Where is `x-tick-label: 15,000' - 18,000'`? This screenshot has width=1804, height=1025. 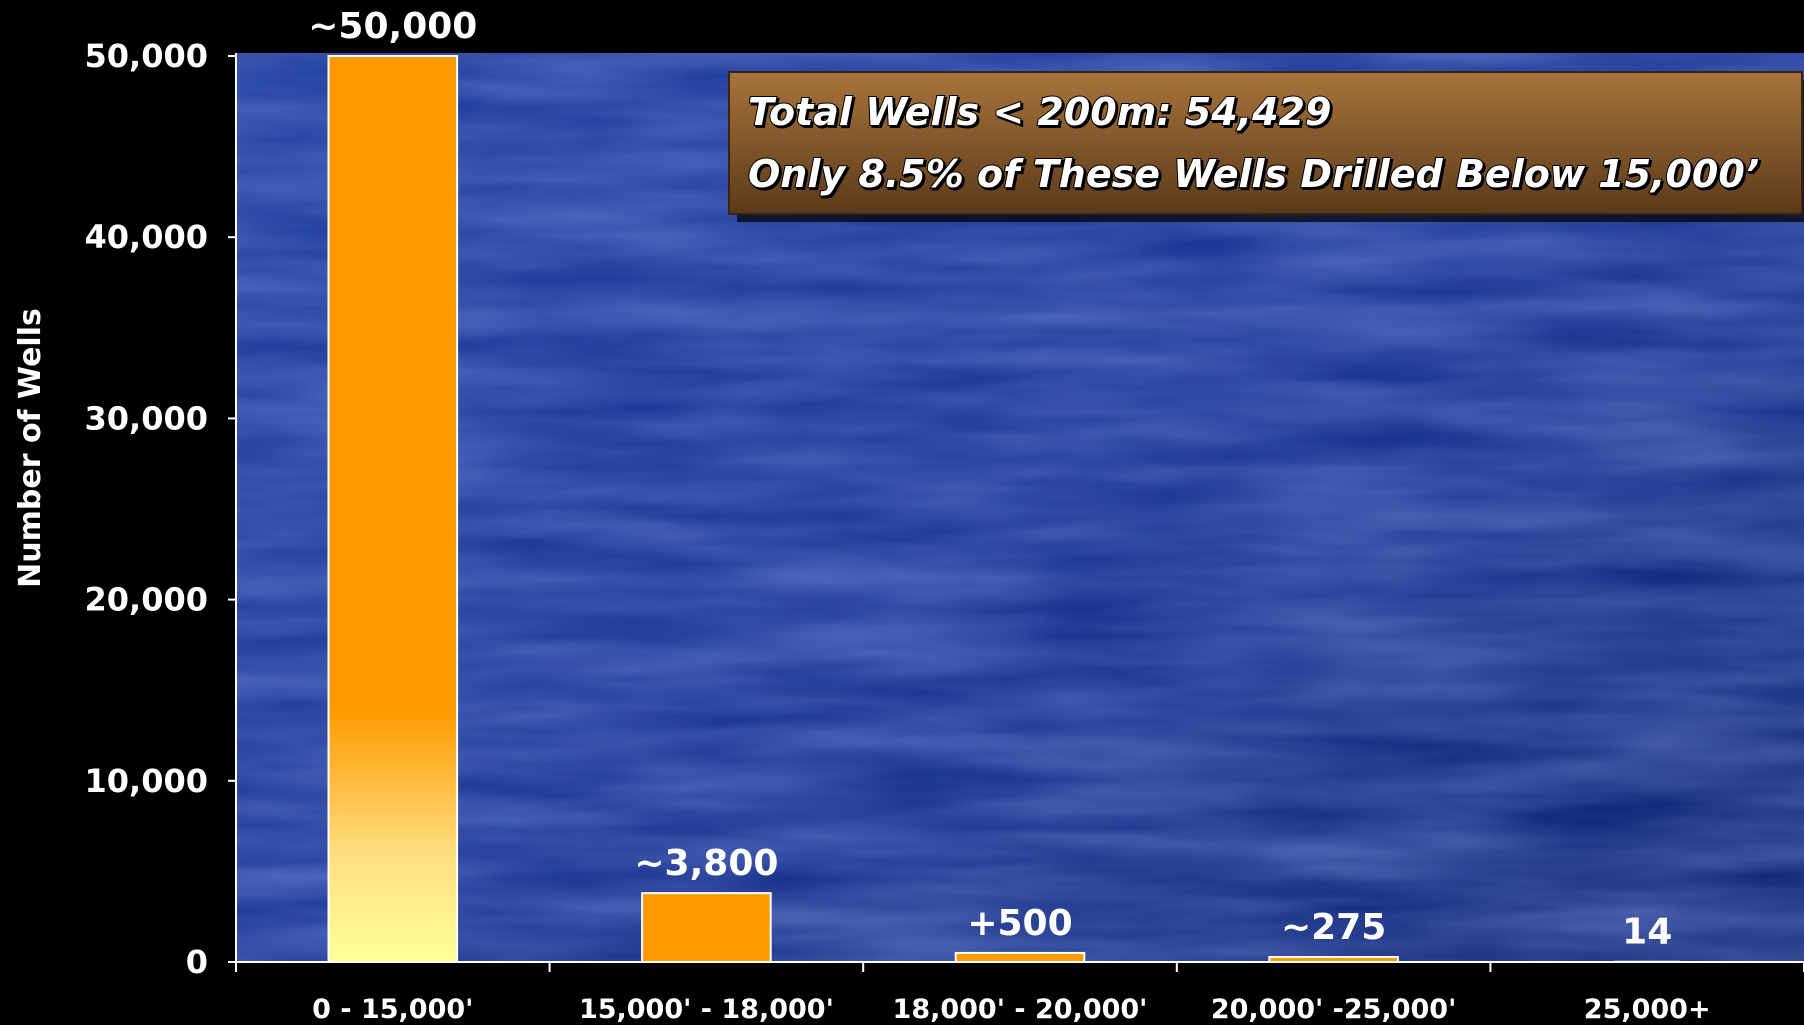 x-tick-label: 15,000' - 18,000' is located at coordinates (706, 1009).